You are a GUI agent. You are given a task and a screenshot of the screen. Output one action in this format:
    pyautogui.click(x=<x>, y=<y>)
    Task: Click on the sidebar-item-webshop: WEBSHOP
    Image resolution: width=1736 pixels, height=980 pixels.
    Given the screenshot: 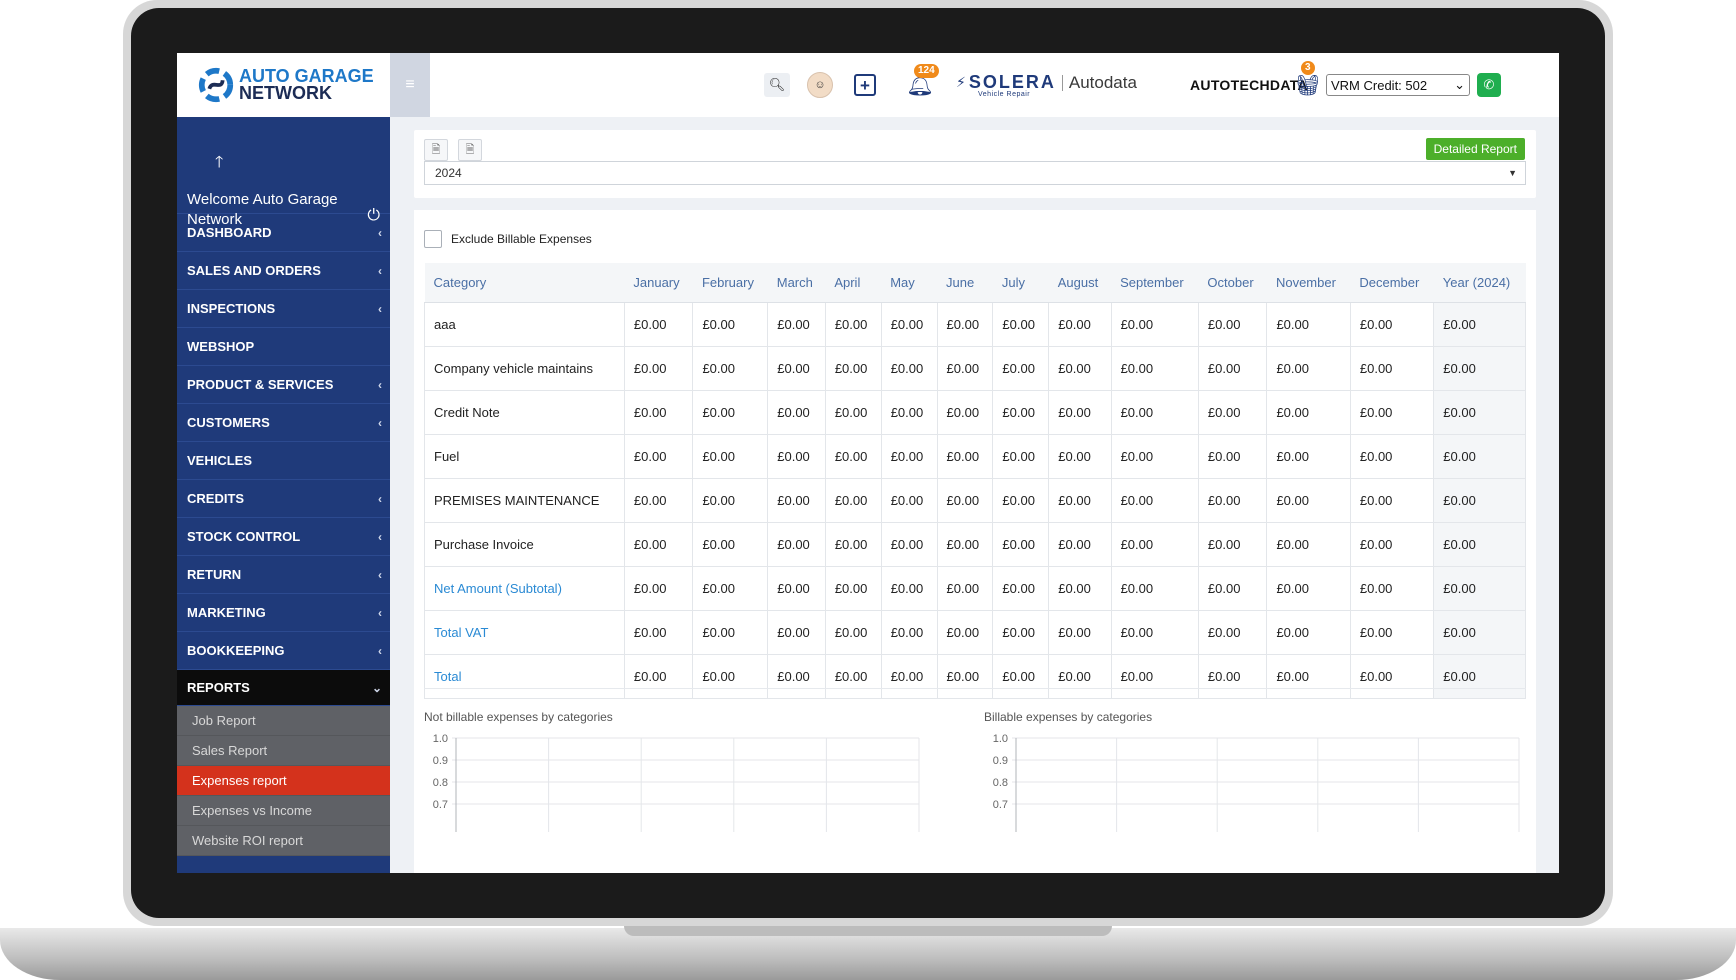 What is the action you would take?
    pyautogui.click(x=283, y=347)
    